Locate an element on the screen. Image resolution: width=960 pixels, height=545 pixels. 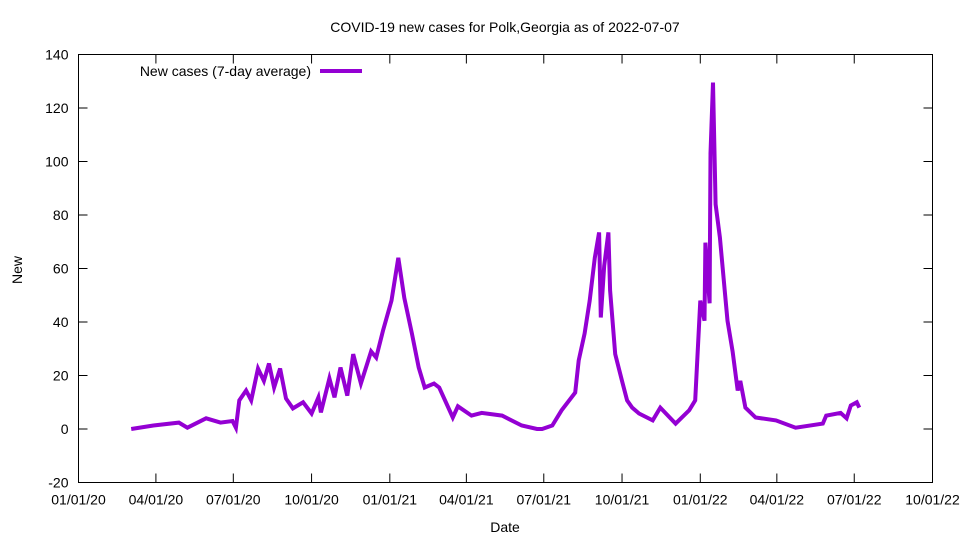
x-tick-label: 04/01/20 is located at coordinates (156, 500).